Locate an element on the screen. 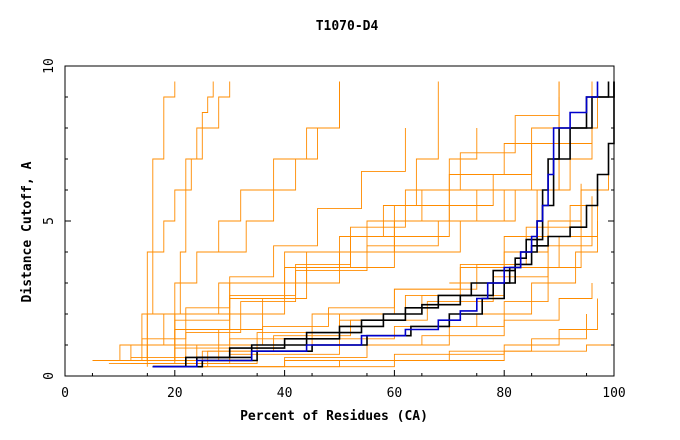 The height and width of the screenshot is (440, 680). x-tick-label: 20 is located at coordinates (175, 393).